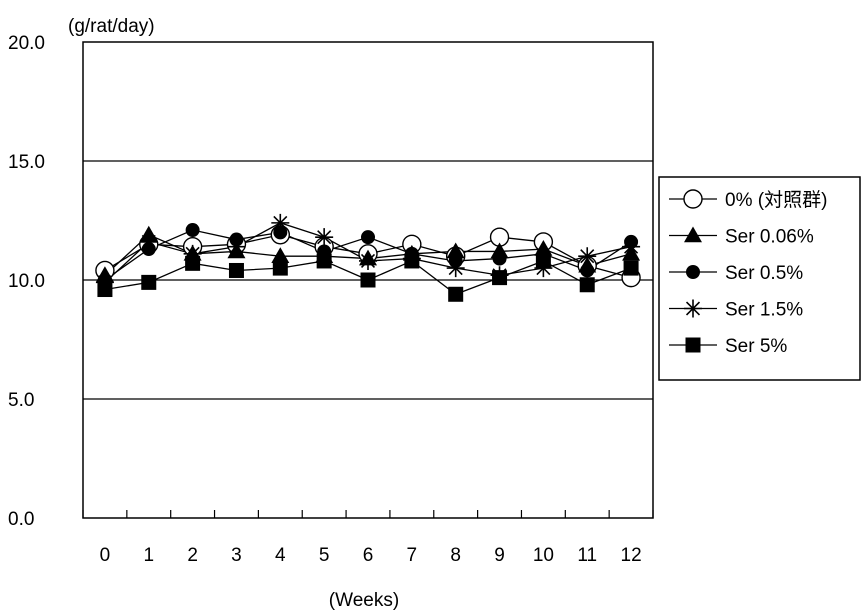 This screenshot has width=864, height=615. Describe the element at coordinates (368, 538) in the screenshot. I see `x-axis-ticks: 0 1 2 3 4 5 6 7 8 9 10 11 12` at that location.